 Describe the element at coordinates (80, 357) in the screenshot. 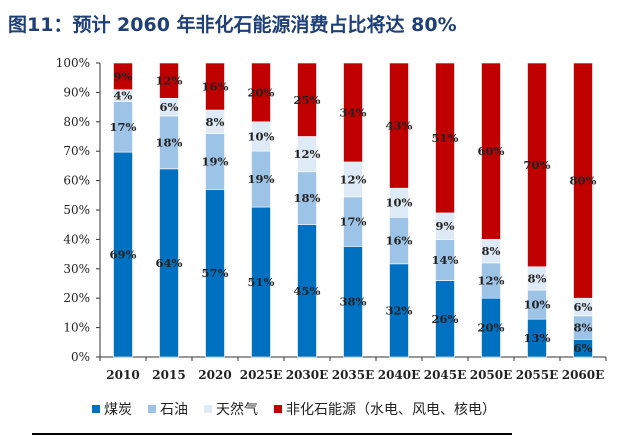

I see `y-tick-label: 0%` at that location.